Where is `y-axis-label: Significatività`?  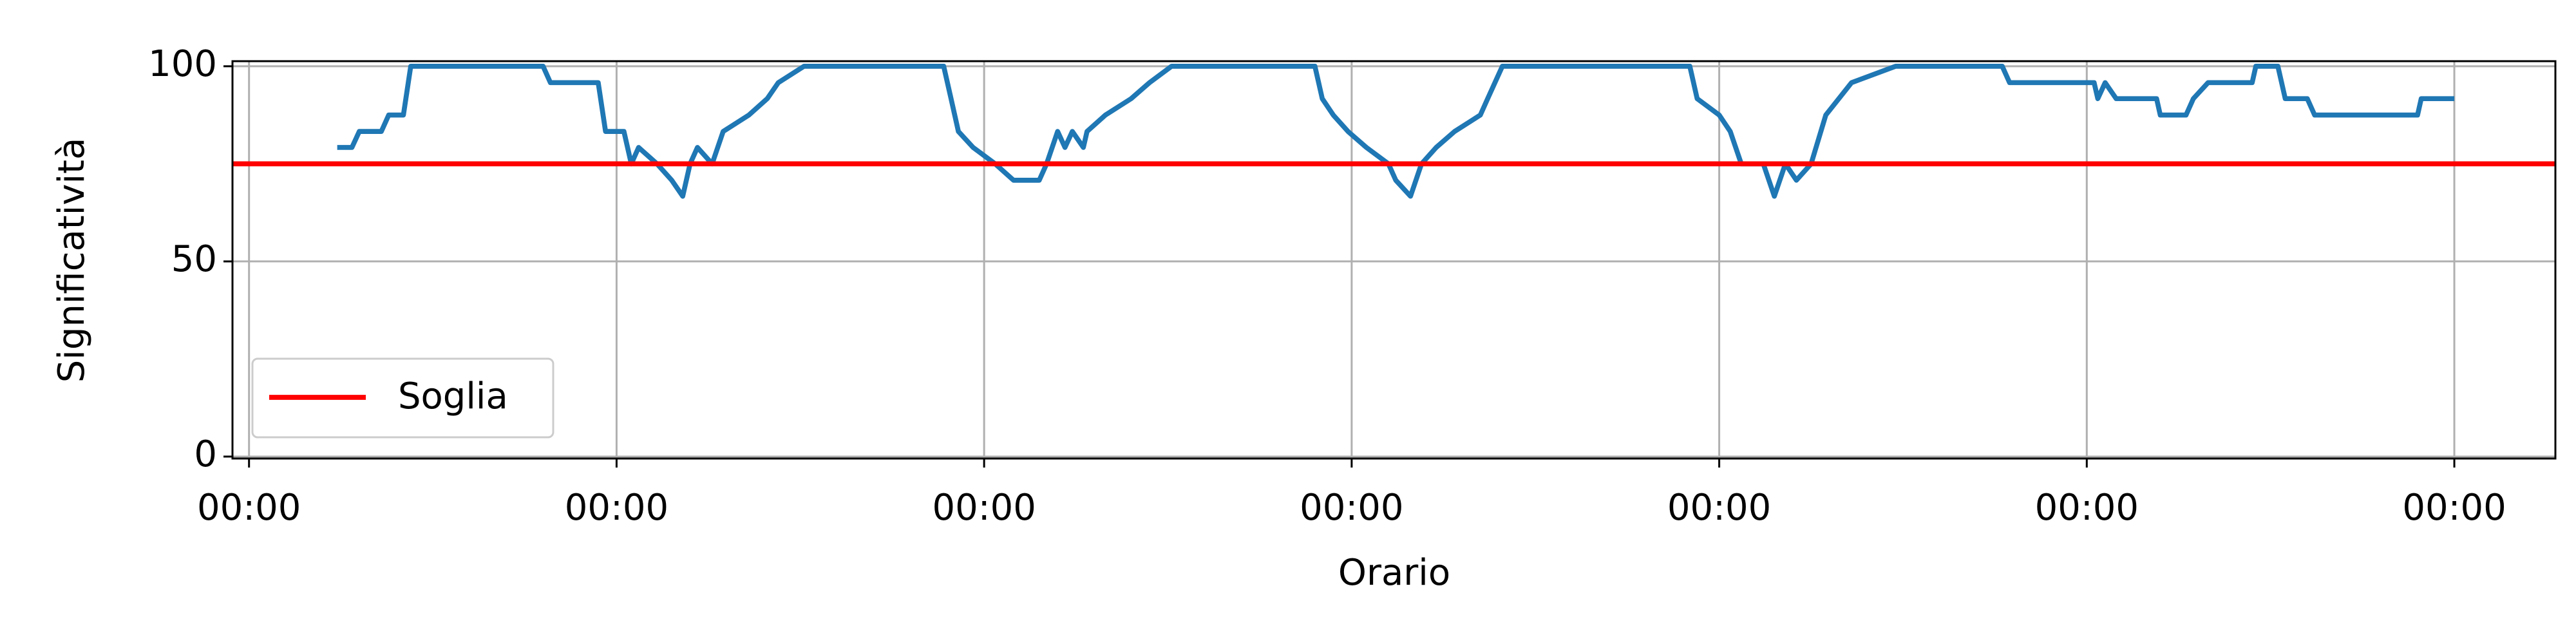 y-axis-label: Significatività is located at coordinates (72, 261).